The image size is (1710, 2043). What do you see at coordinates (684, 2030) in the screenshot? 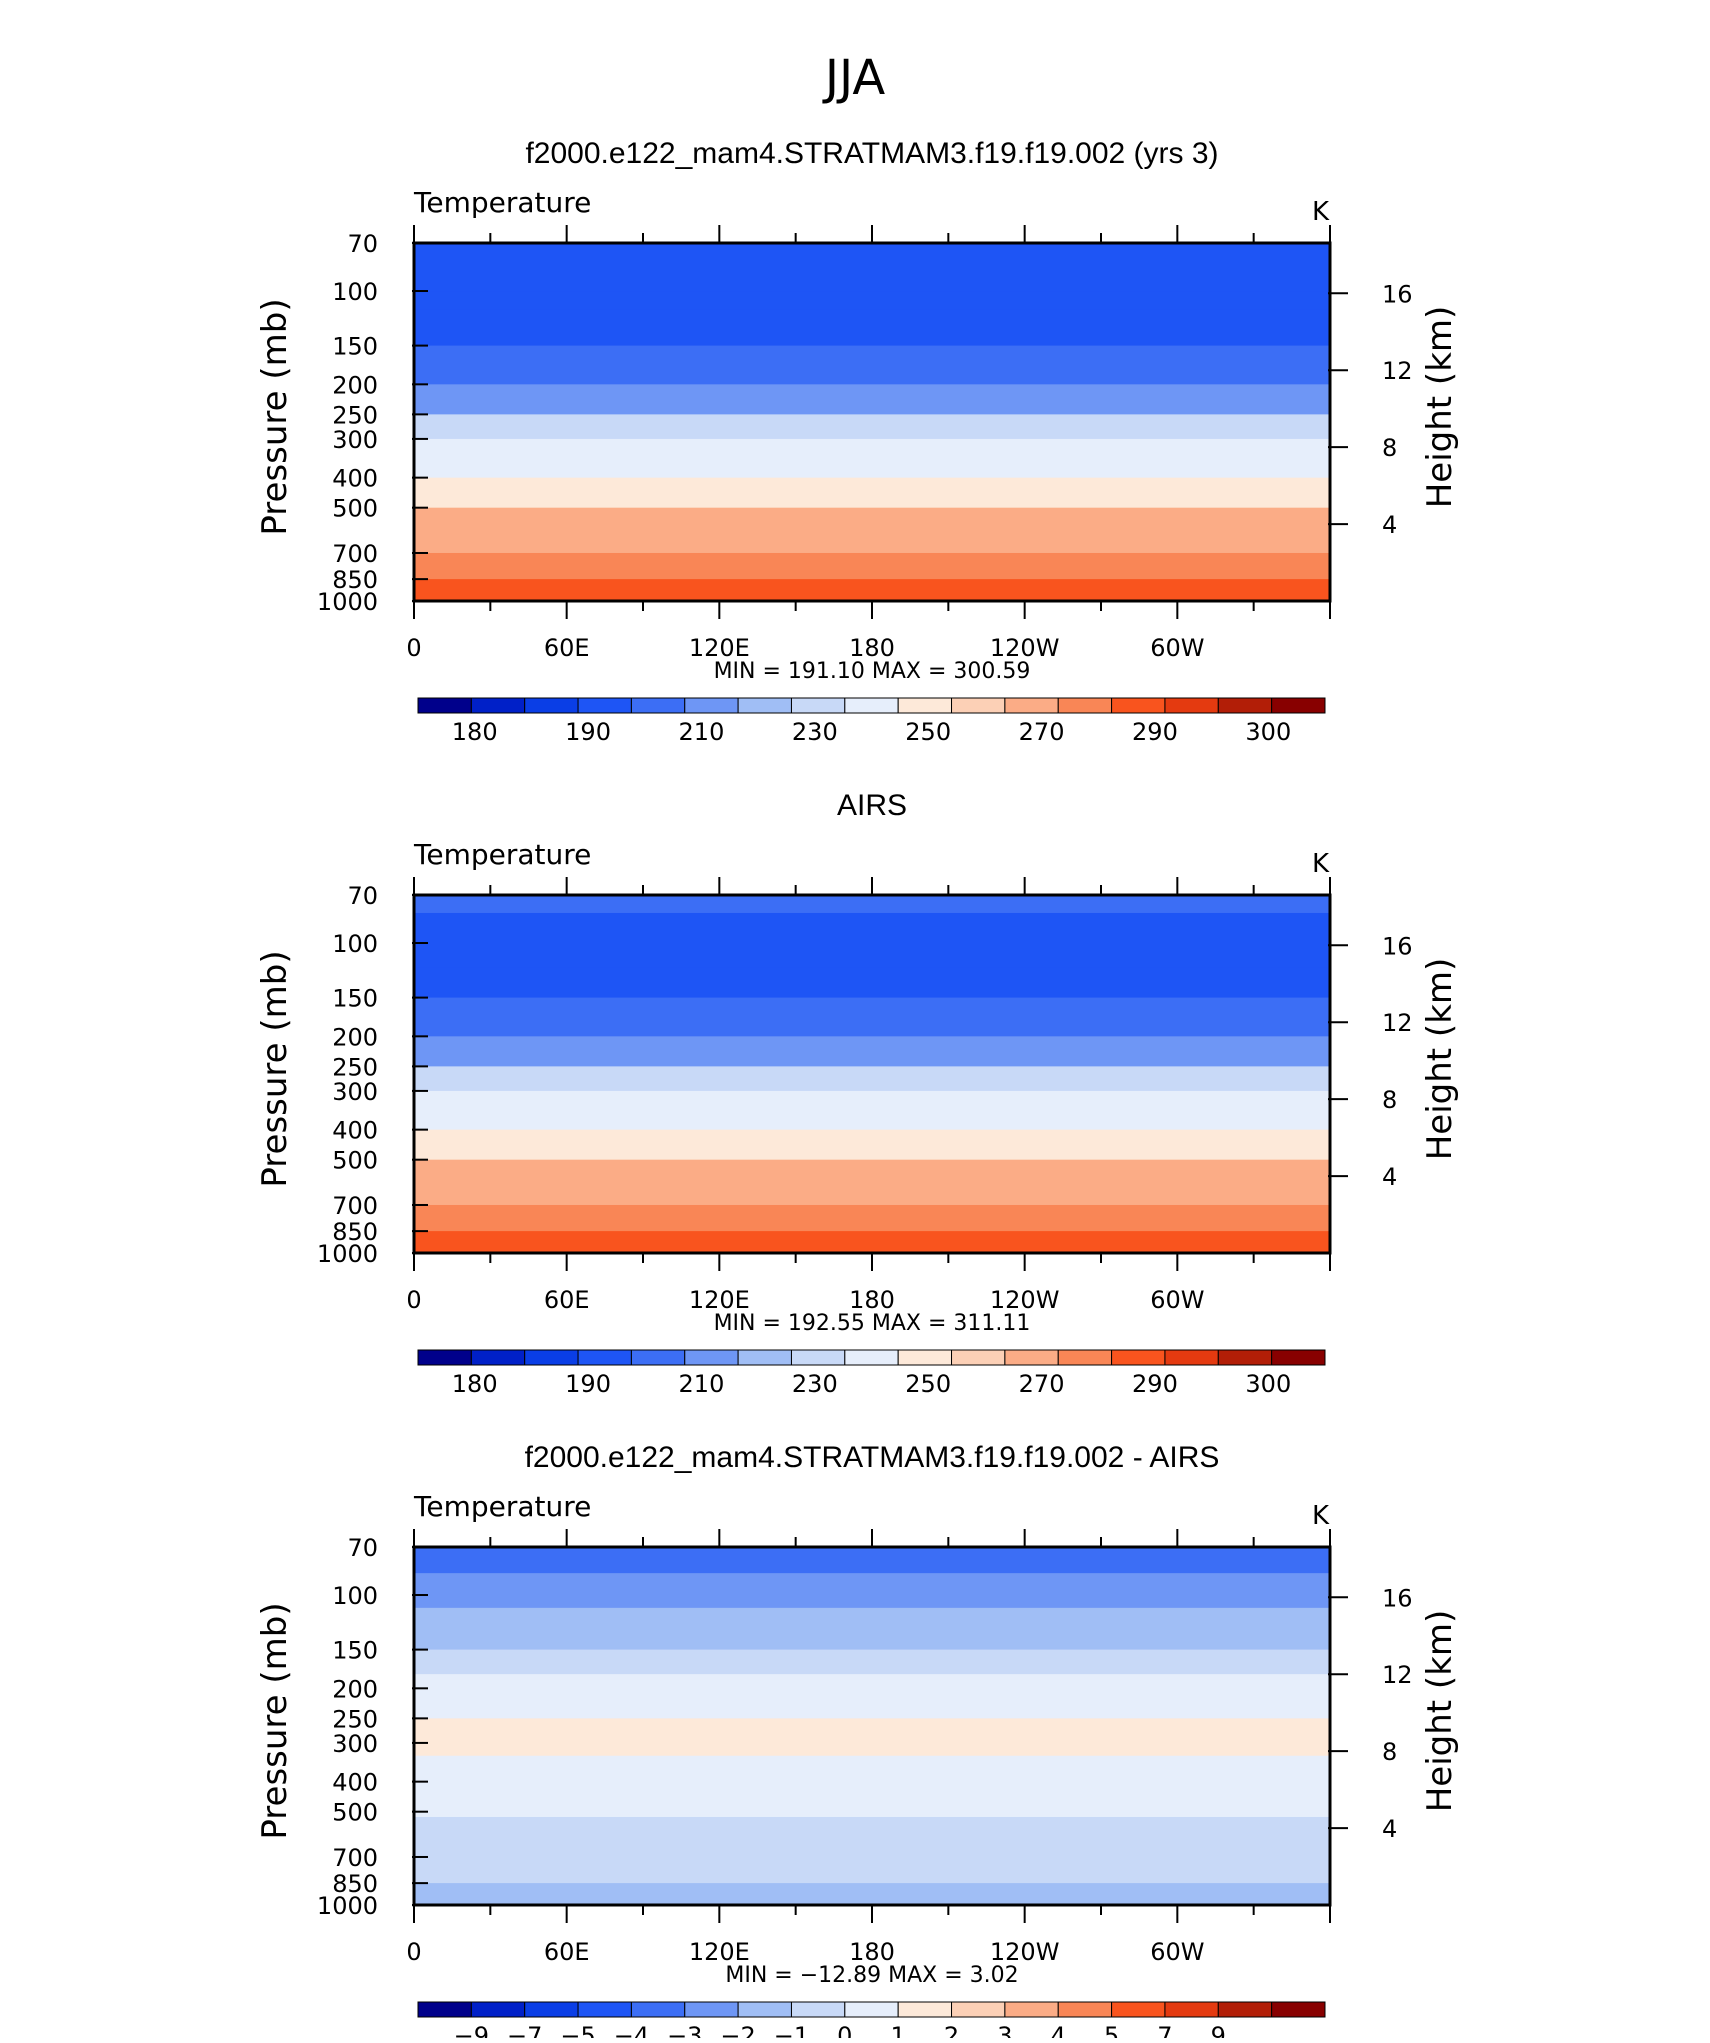
I see `colorbar-label: −3` at bounding box center [684, 2030].